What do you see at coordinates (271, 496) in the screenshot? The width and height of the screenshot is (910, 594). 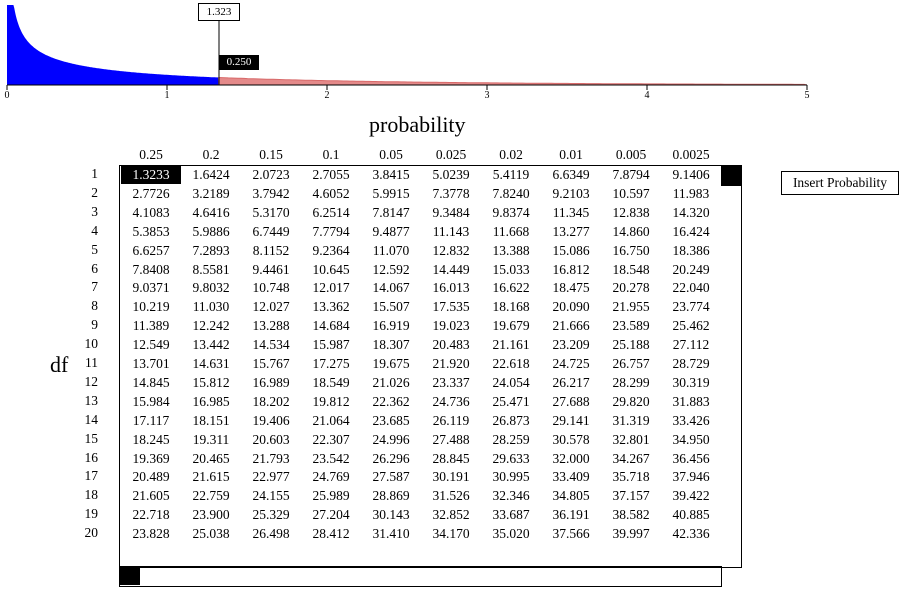 I see `table-cell: 24.155` at bounding box center [271, 496].